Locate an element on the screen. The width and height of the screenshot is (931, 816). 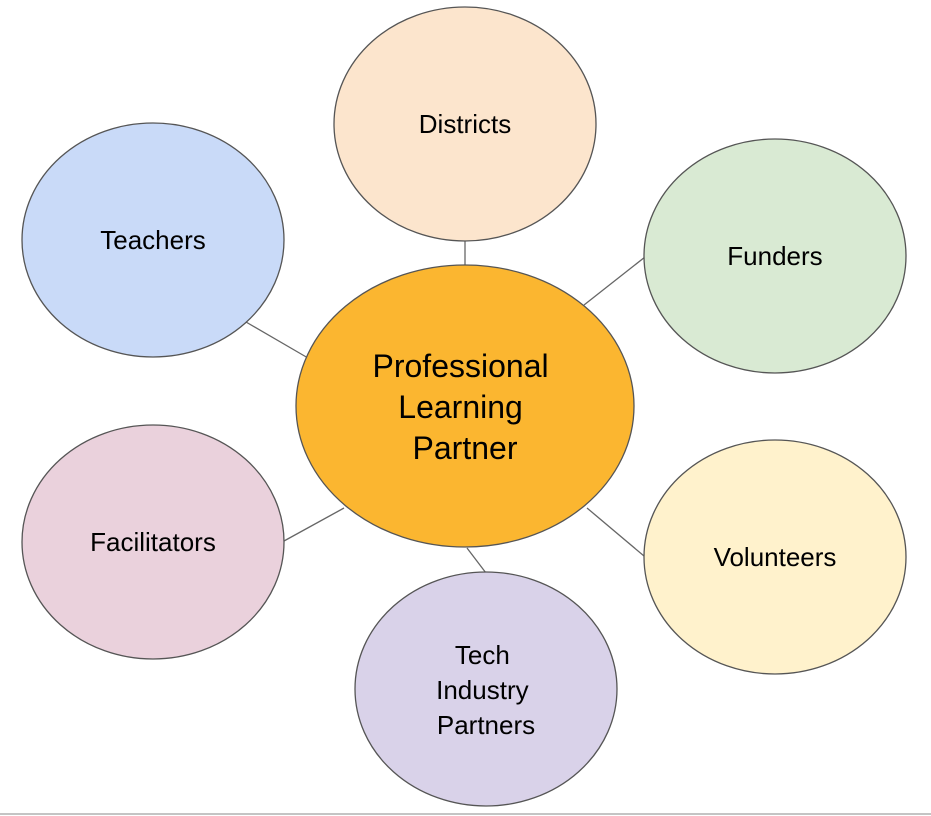
facilitators-label: Facilitators is located at coordinates (153, 542).